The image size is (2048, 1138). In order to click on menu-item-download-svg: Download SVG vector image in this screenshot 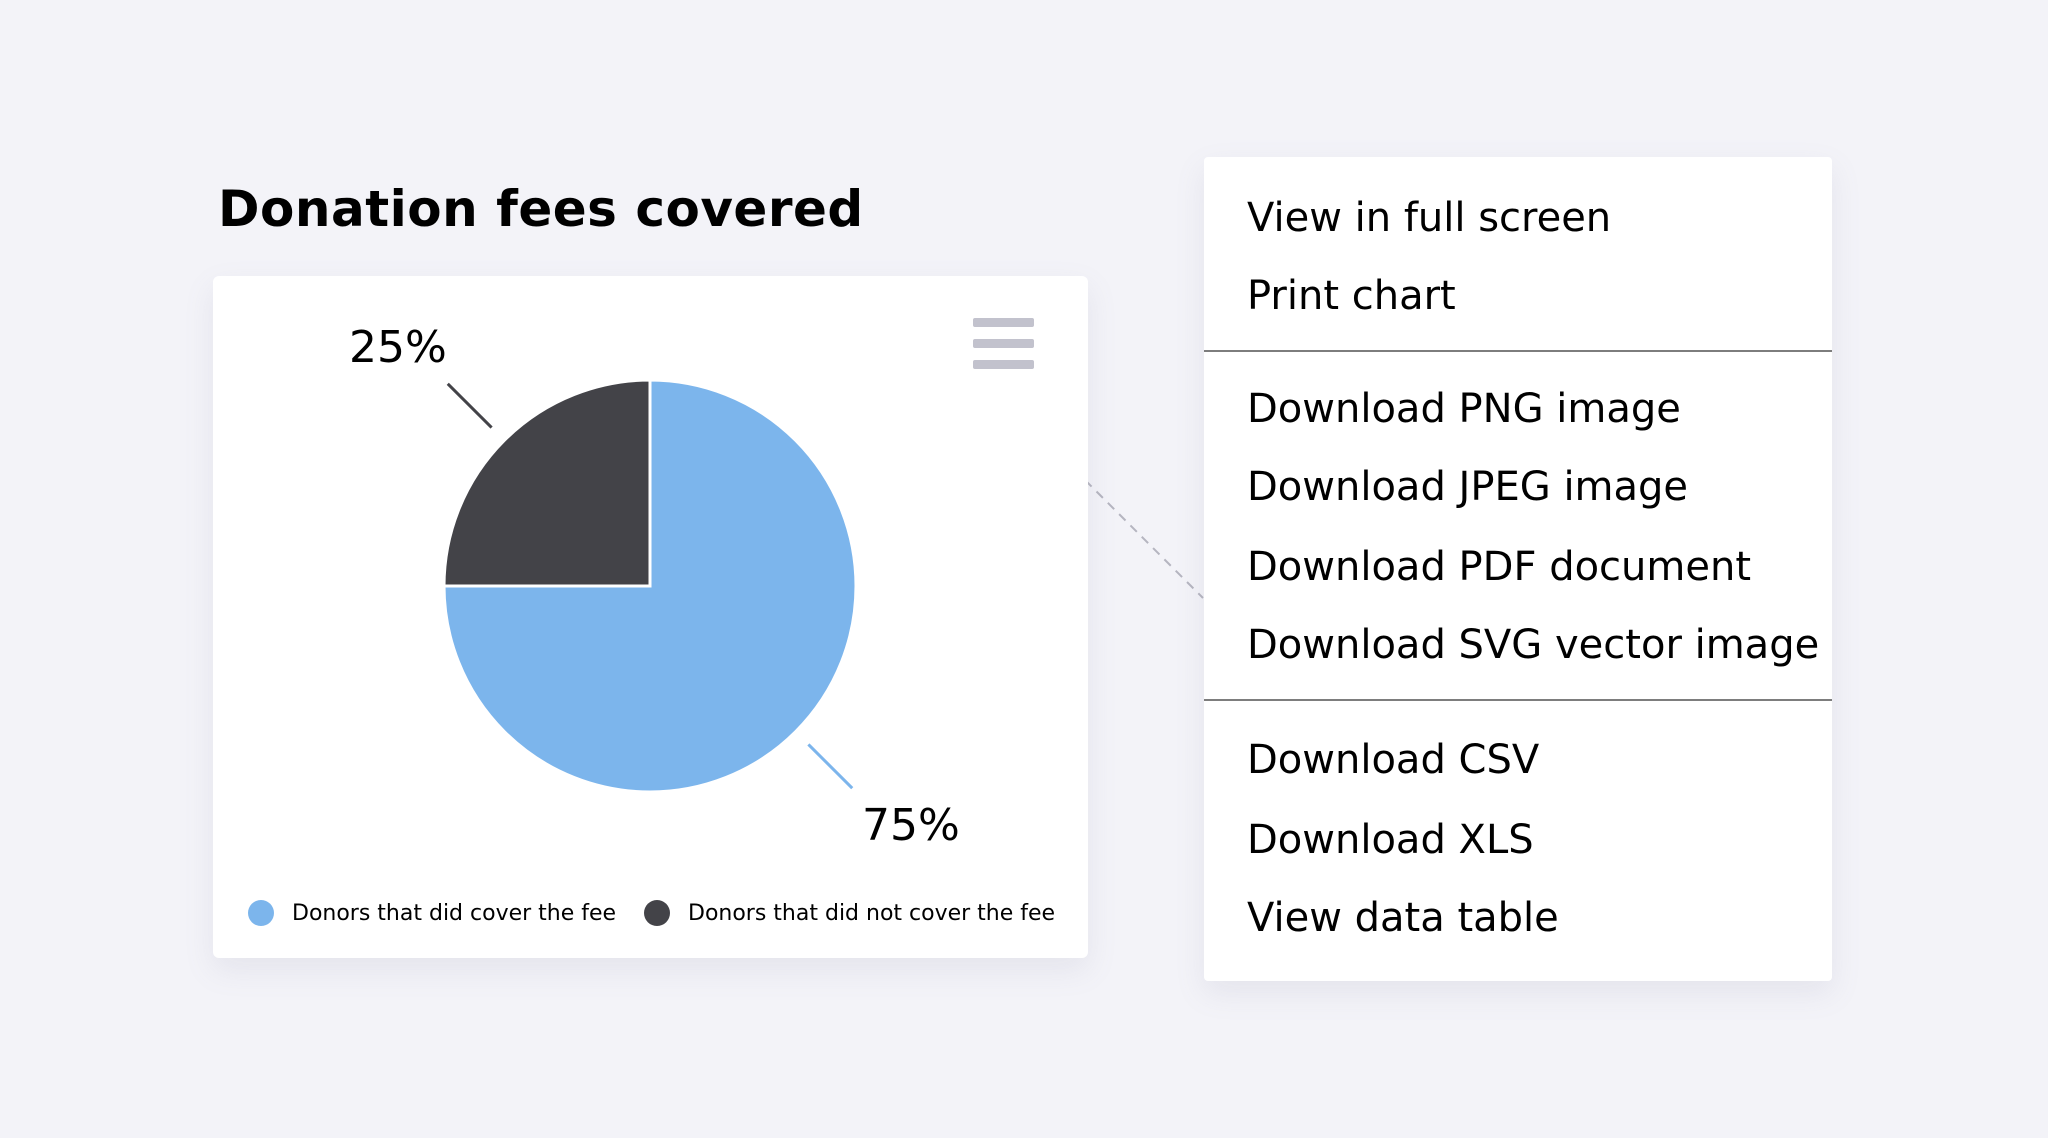, I will do `click(1533, 645)`.